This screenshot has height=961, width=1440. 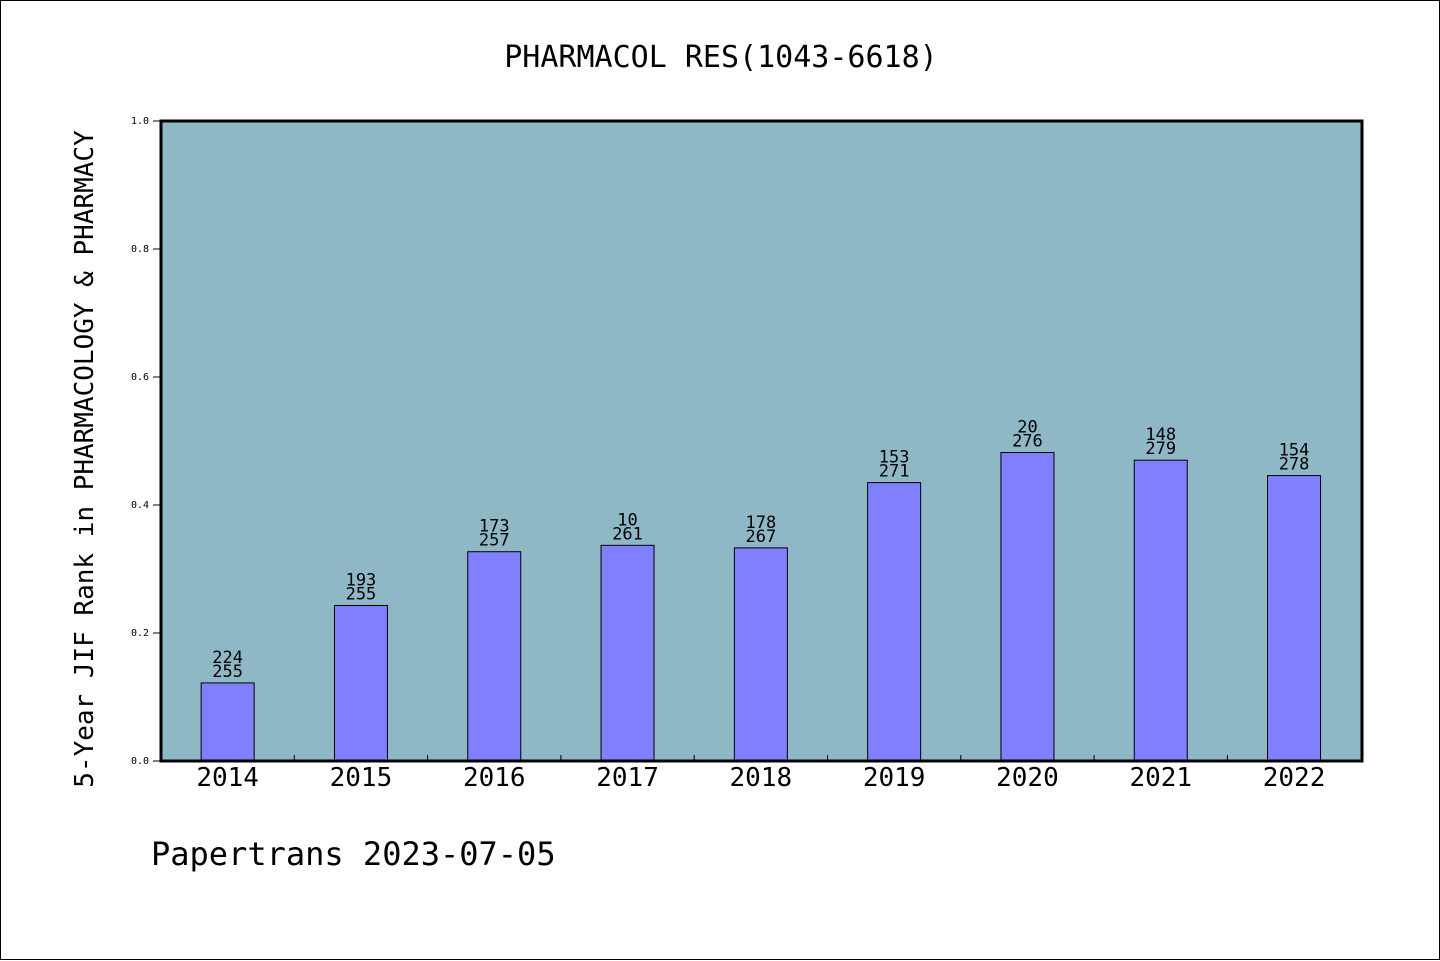 What do you see at coordinates (1294, 451) in the screenshot?
I see `bar-rank-label: 154` at bounding box center [1294, 451].